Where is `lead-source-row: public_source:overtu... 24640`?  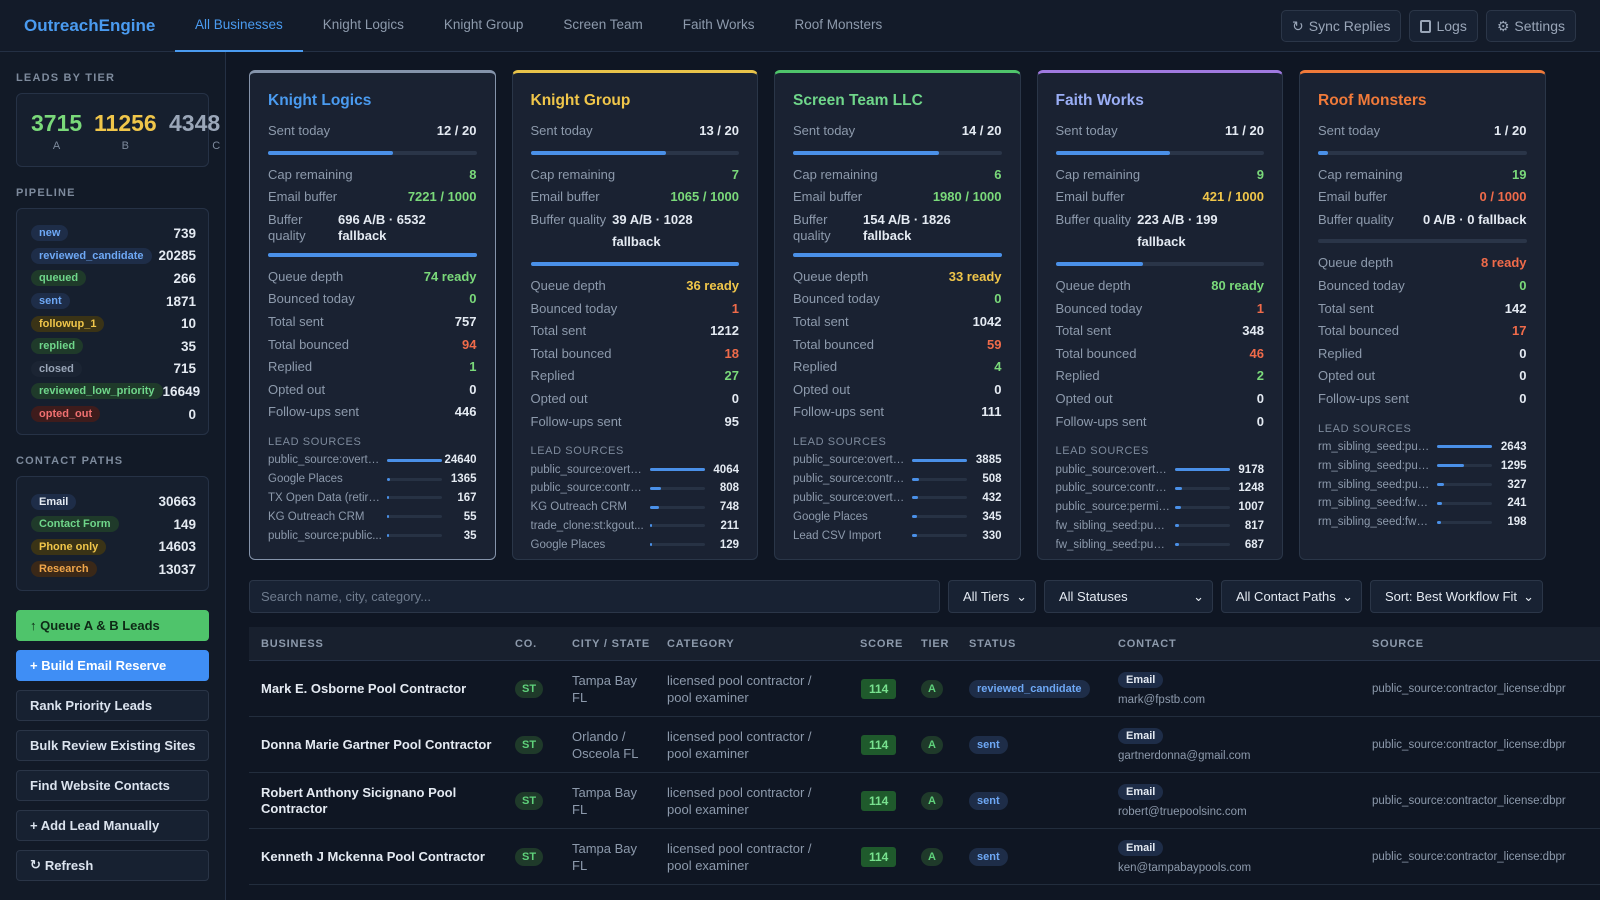 lead-source-row: public_source:overtu... 24640 is located at coordinates (372, 460).